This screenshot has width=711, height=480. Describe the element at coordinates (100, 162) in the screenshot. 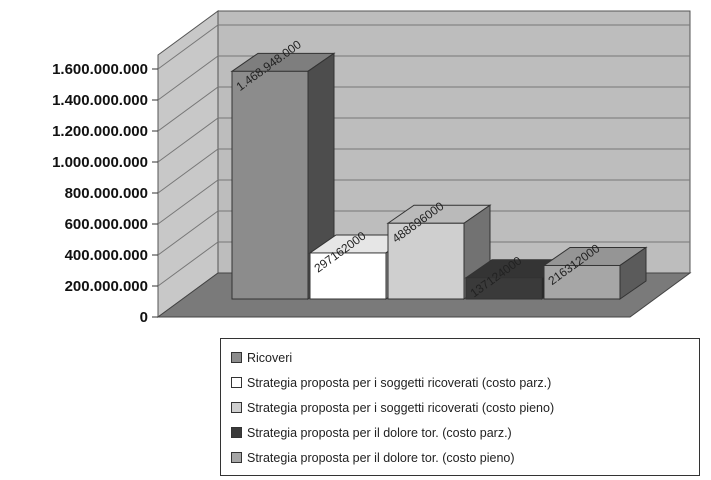

I see `y-tick-label: 1.000.000.000` at that location.